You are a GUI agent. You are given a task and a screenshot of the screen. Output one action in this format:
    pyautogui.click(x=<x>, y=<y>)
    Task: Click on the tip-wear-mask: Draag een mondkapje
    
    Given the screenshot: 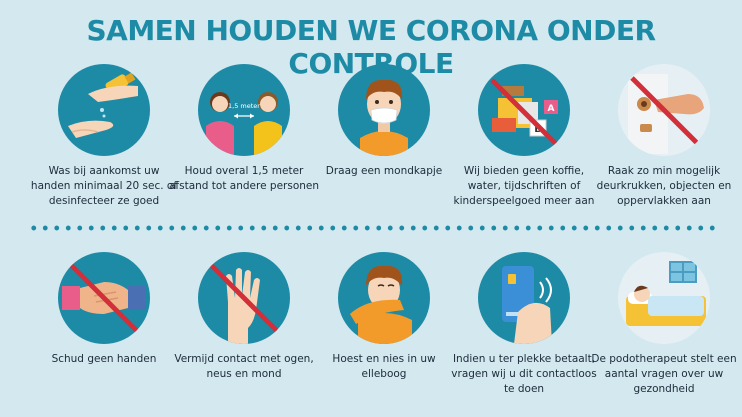 What is the action you would take?
    pyautogui.click(x=384, y=121)
    